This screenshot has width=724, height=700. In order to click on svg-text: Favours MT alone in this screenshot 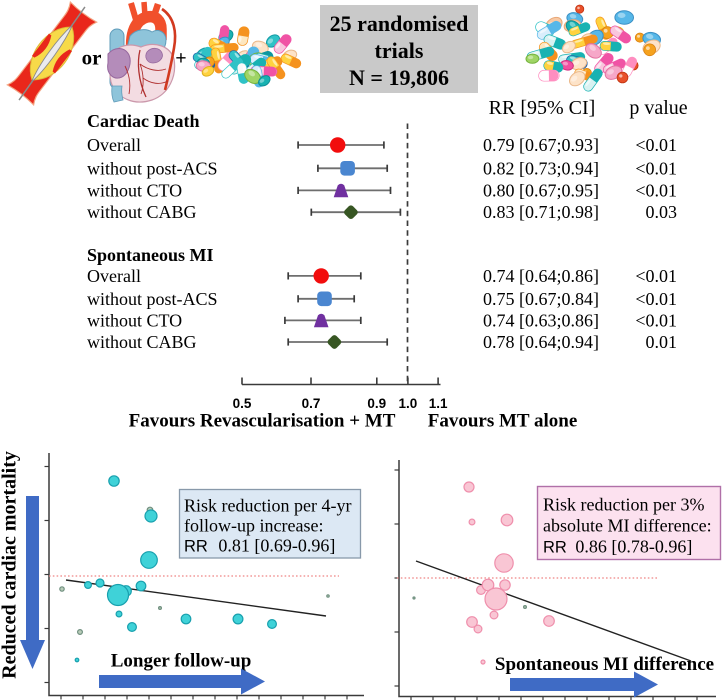, I will do `click(503, 421)`.